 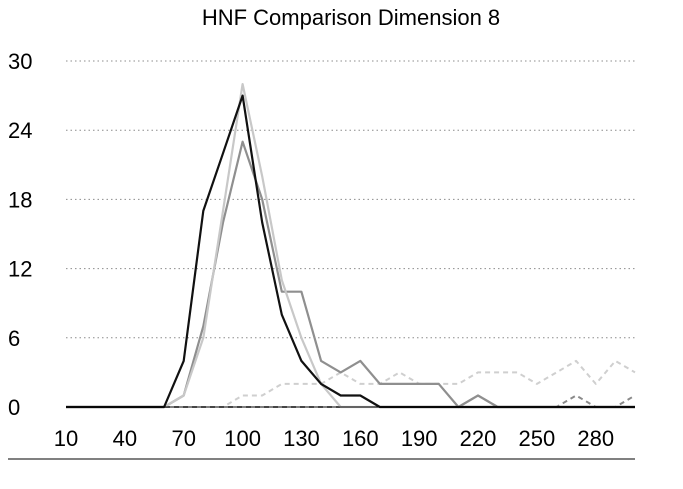 What do you see at coordinates (14, 338) in the screenshot?
I see `y-tick-label: 6` at bounding box center [14, 338].